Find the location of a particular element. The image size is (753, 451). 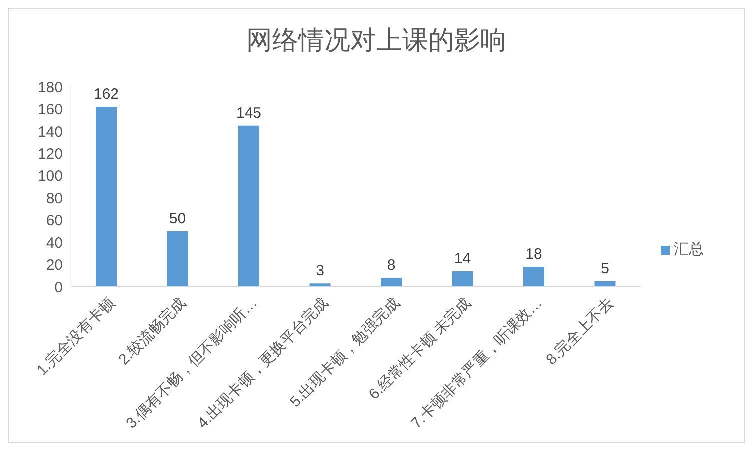

y-tick-label: 120 is located at coordinates (50, 154).